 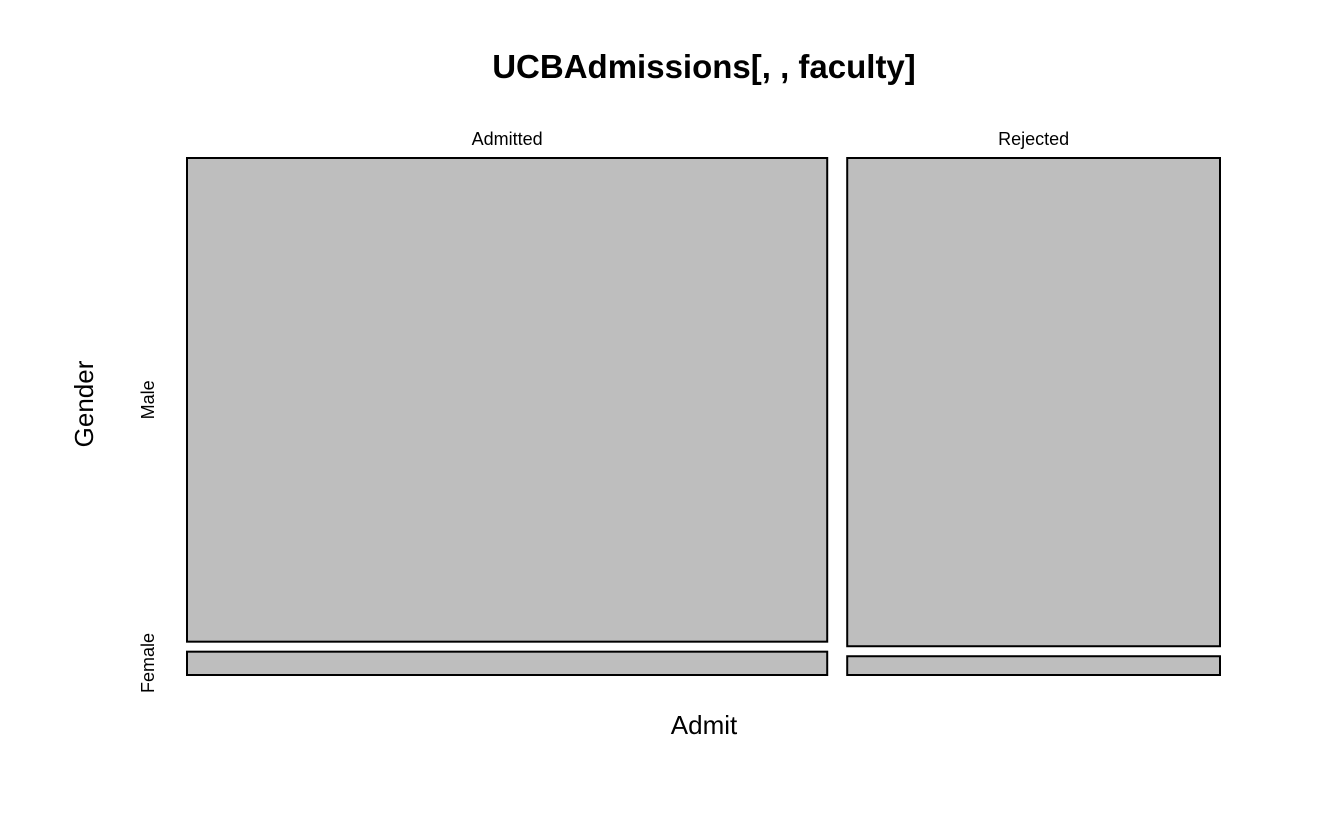 What do you see at coordinates (148, 399) in the screenshot?
I see `row-label-male: Male` at bounding box center [148, 399].